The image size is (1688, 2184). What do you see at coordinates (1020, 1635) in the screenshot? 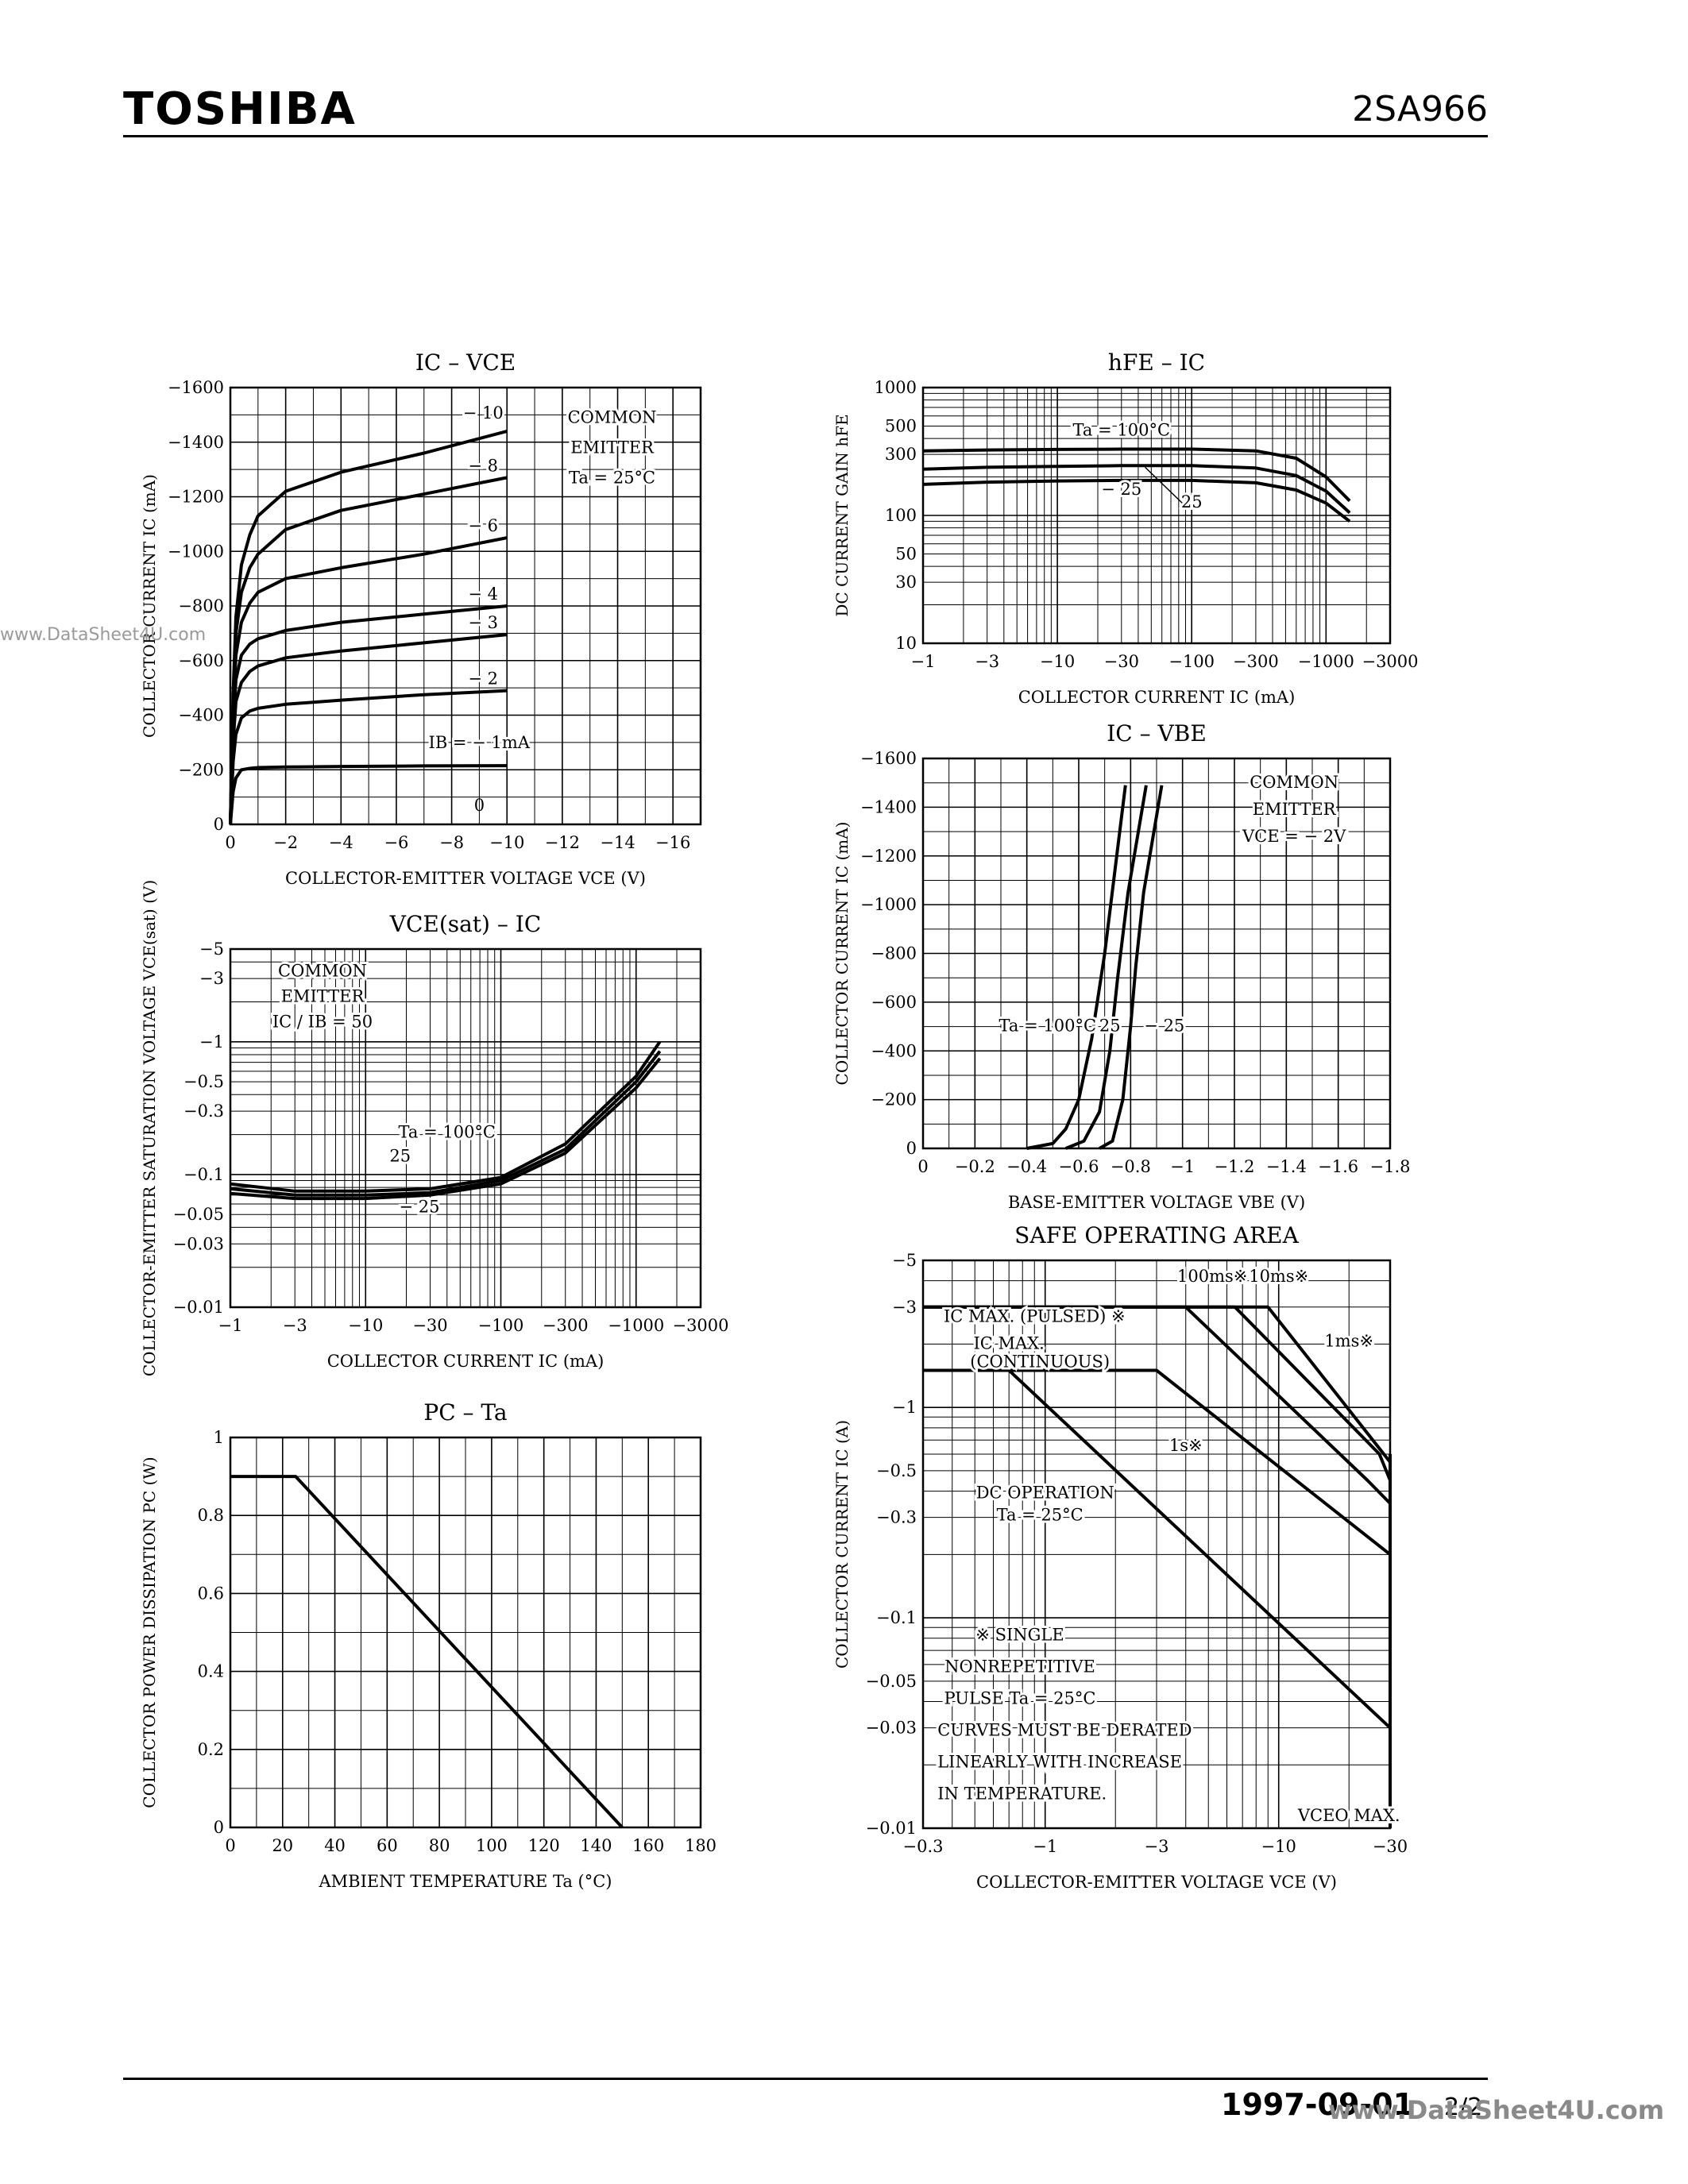
I see `soa-note-line: ※ SINGLE` at bounding box center [1020, 1635].